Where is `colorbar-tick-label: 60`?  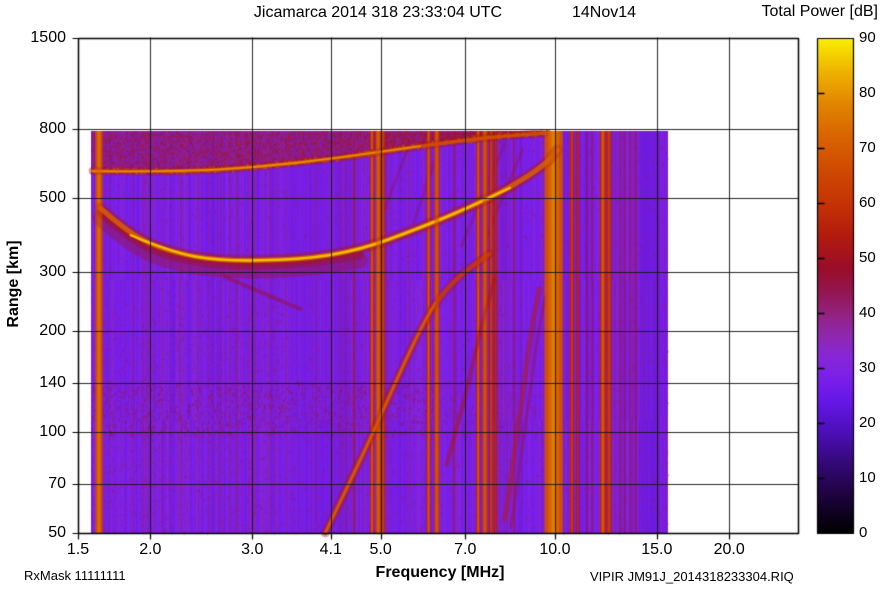
colorbar-tick-label: 60 is located at coordinates (867, 202).